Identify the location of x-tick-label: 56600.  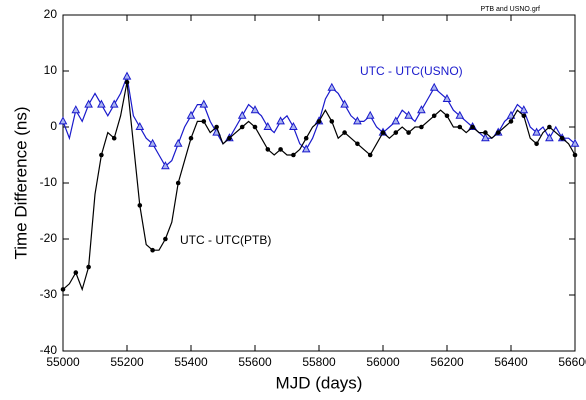
(572, 362).